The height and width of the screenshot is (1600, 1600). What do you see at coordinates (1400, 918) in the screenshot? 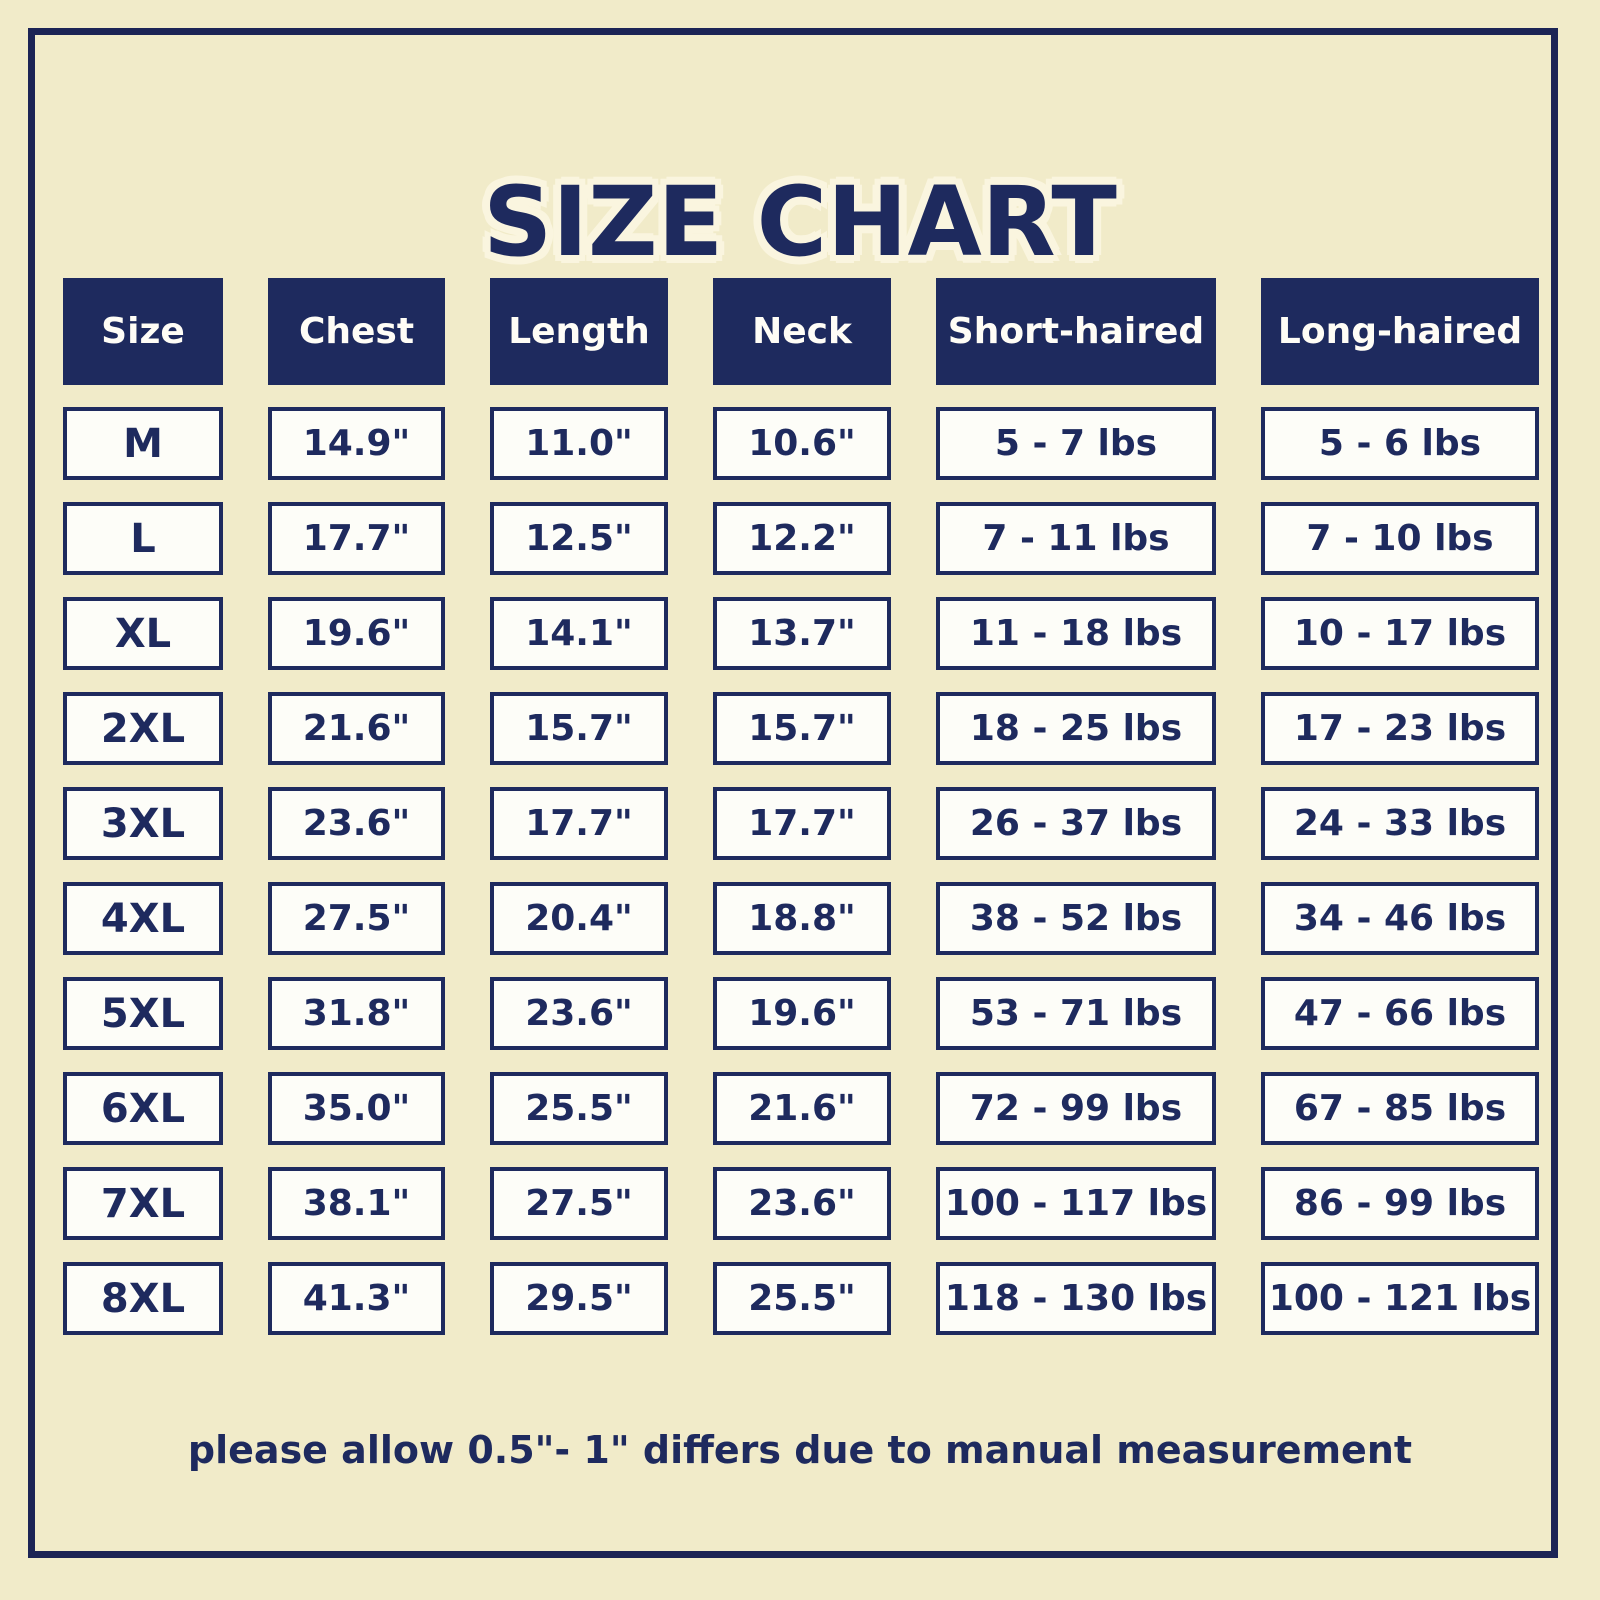
I see `table-cell: 34 - 46 lbs` at bounding box center [1400, 918].